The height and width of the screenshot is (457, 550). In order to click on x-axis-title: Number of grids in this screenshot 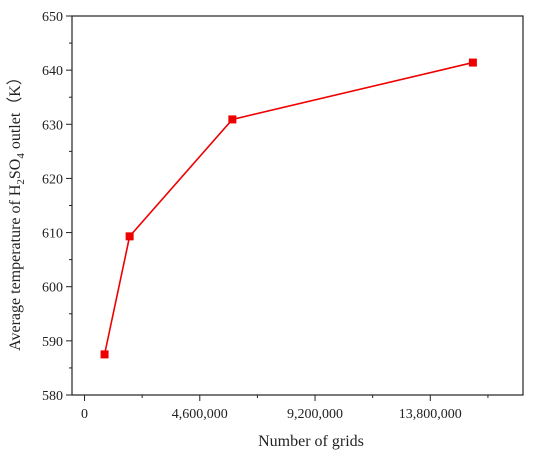, I will do `click(311, 441)`.